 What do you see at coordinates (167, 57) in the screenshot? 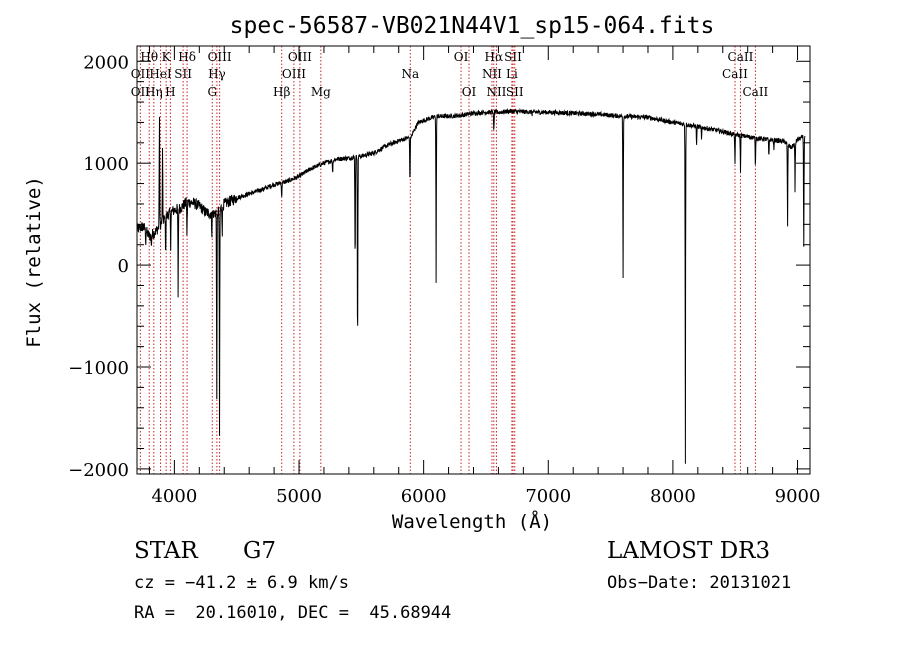
I see `line-marker-label: K` at bounding box center [167, 57].